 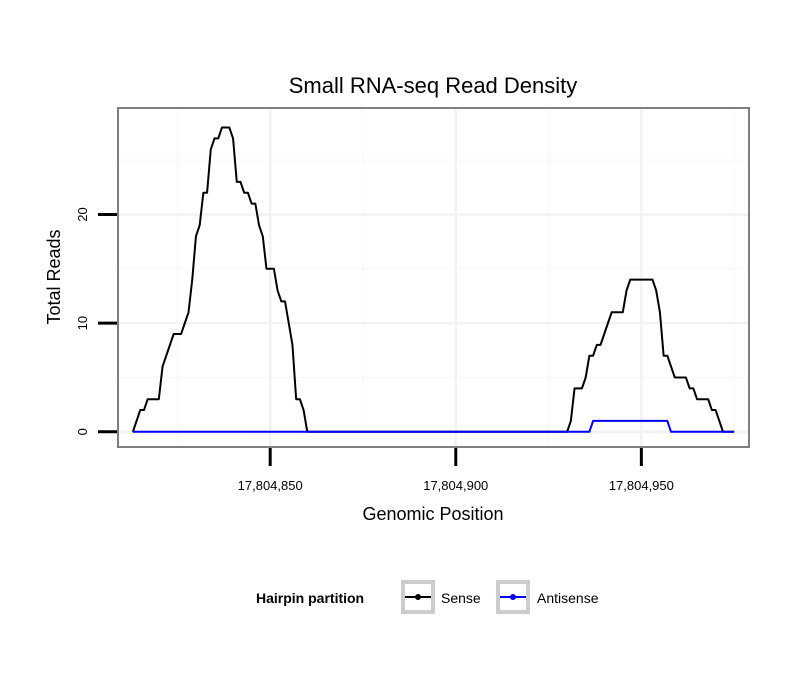 I want to click on legend-dot-antisense, so click(x=513, y=597).